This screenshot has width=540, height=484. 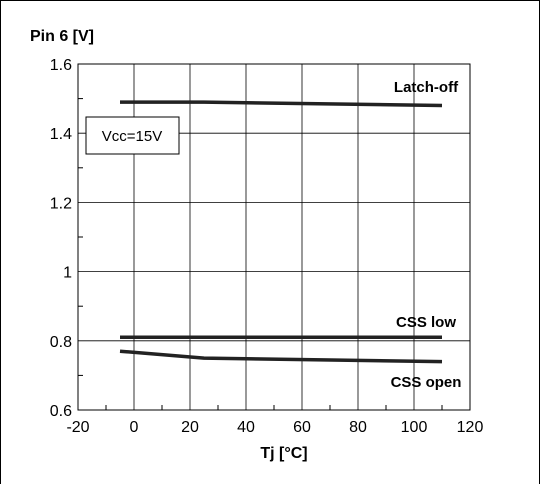 What do you see at coordinates (61, 342) in the screenshot?
I see `y-tick-label: 0.8` at bounding box center [61, 342].